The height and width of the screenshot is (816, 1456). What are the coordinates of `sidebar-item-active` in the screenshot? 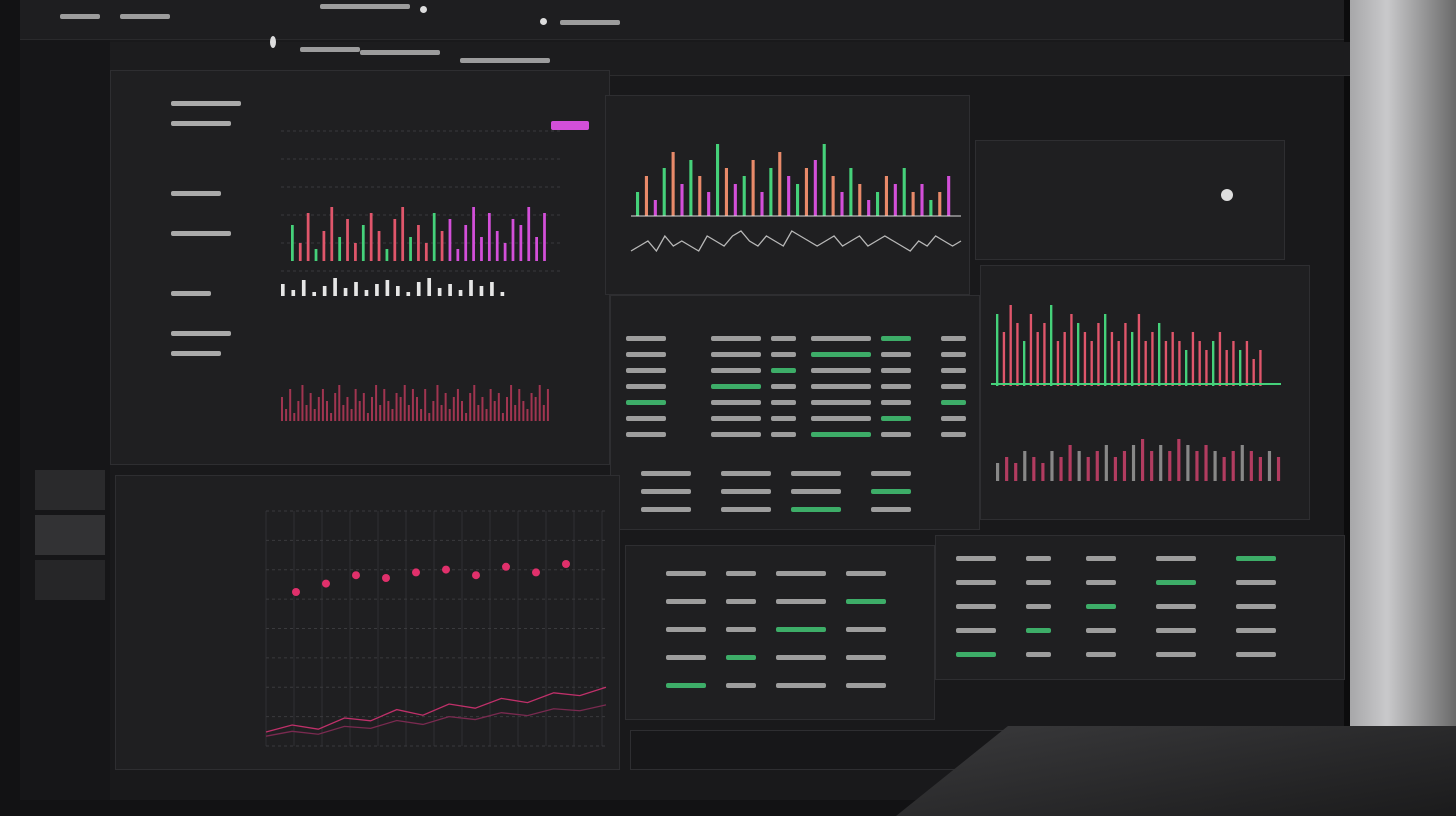 It's located at (70, 490).